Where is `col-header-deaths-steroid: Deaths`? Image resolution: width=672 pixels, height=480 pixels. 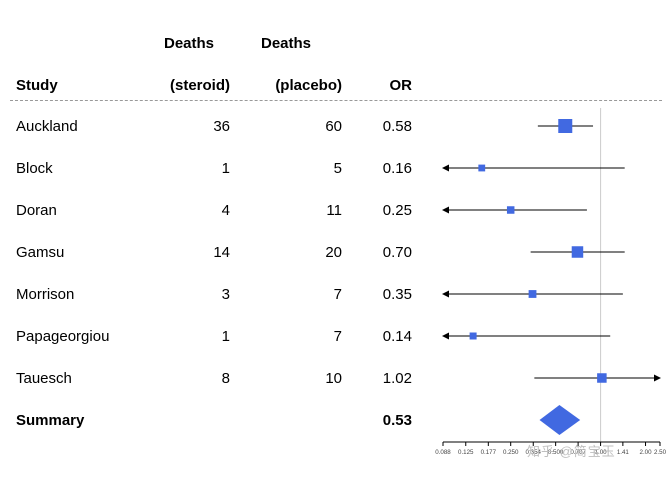
col-header-deaths-steroid: Deaths is located at coordinates (189, 43).